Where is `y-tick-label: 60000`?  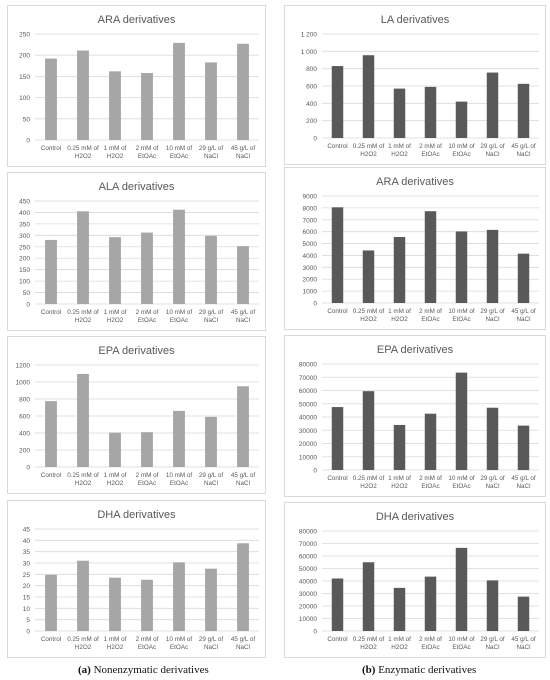
y-tick-label: 60000 is located at coordinates (308, 391).